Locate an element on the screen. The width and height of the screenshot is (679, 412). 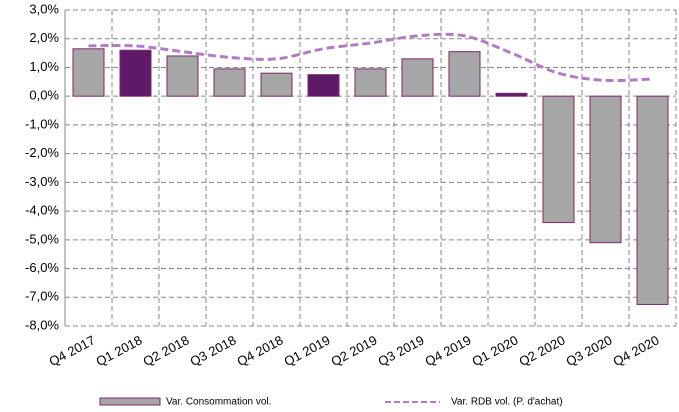
line is located at coordinates (370, 57).